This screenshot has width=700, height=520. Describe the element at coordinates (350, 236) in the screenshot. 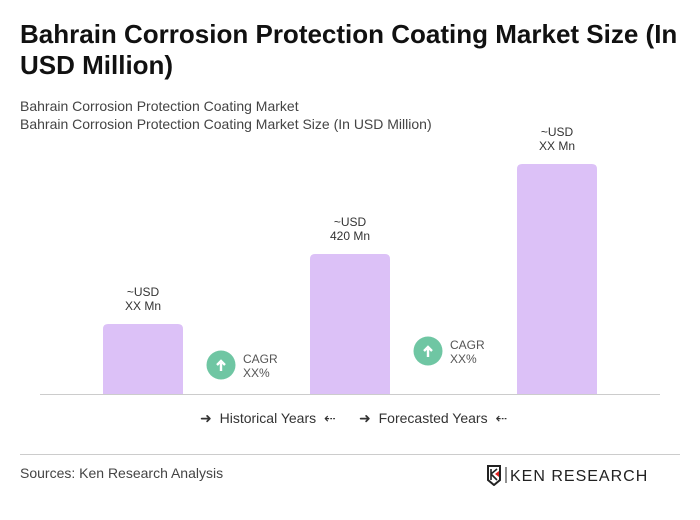

I see `data-label: 420 Mn` at that location.